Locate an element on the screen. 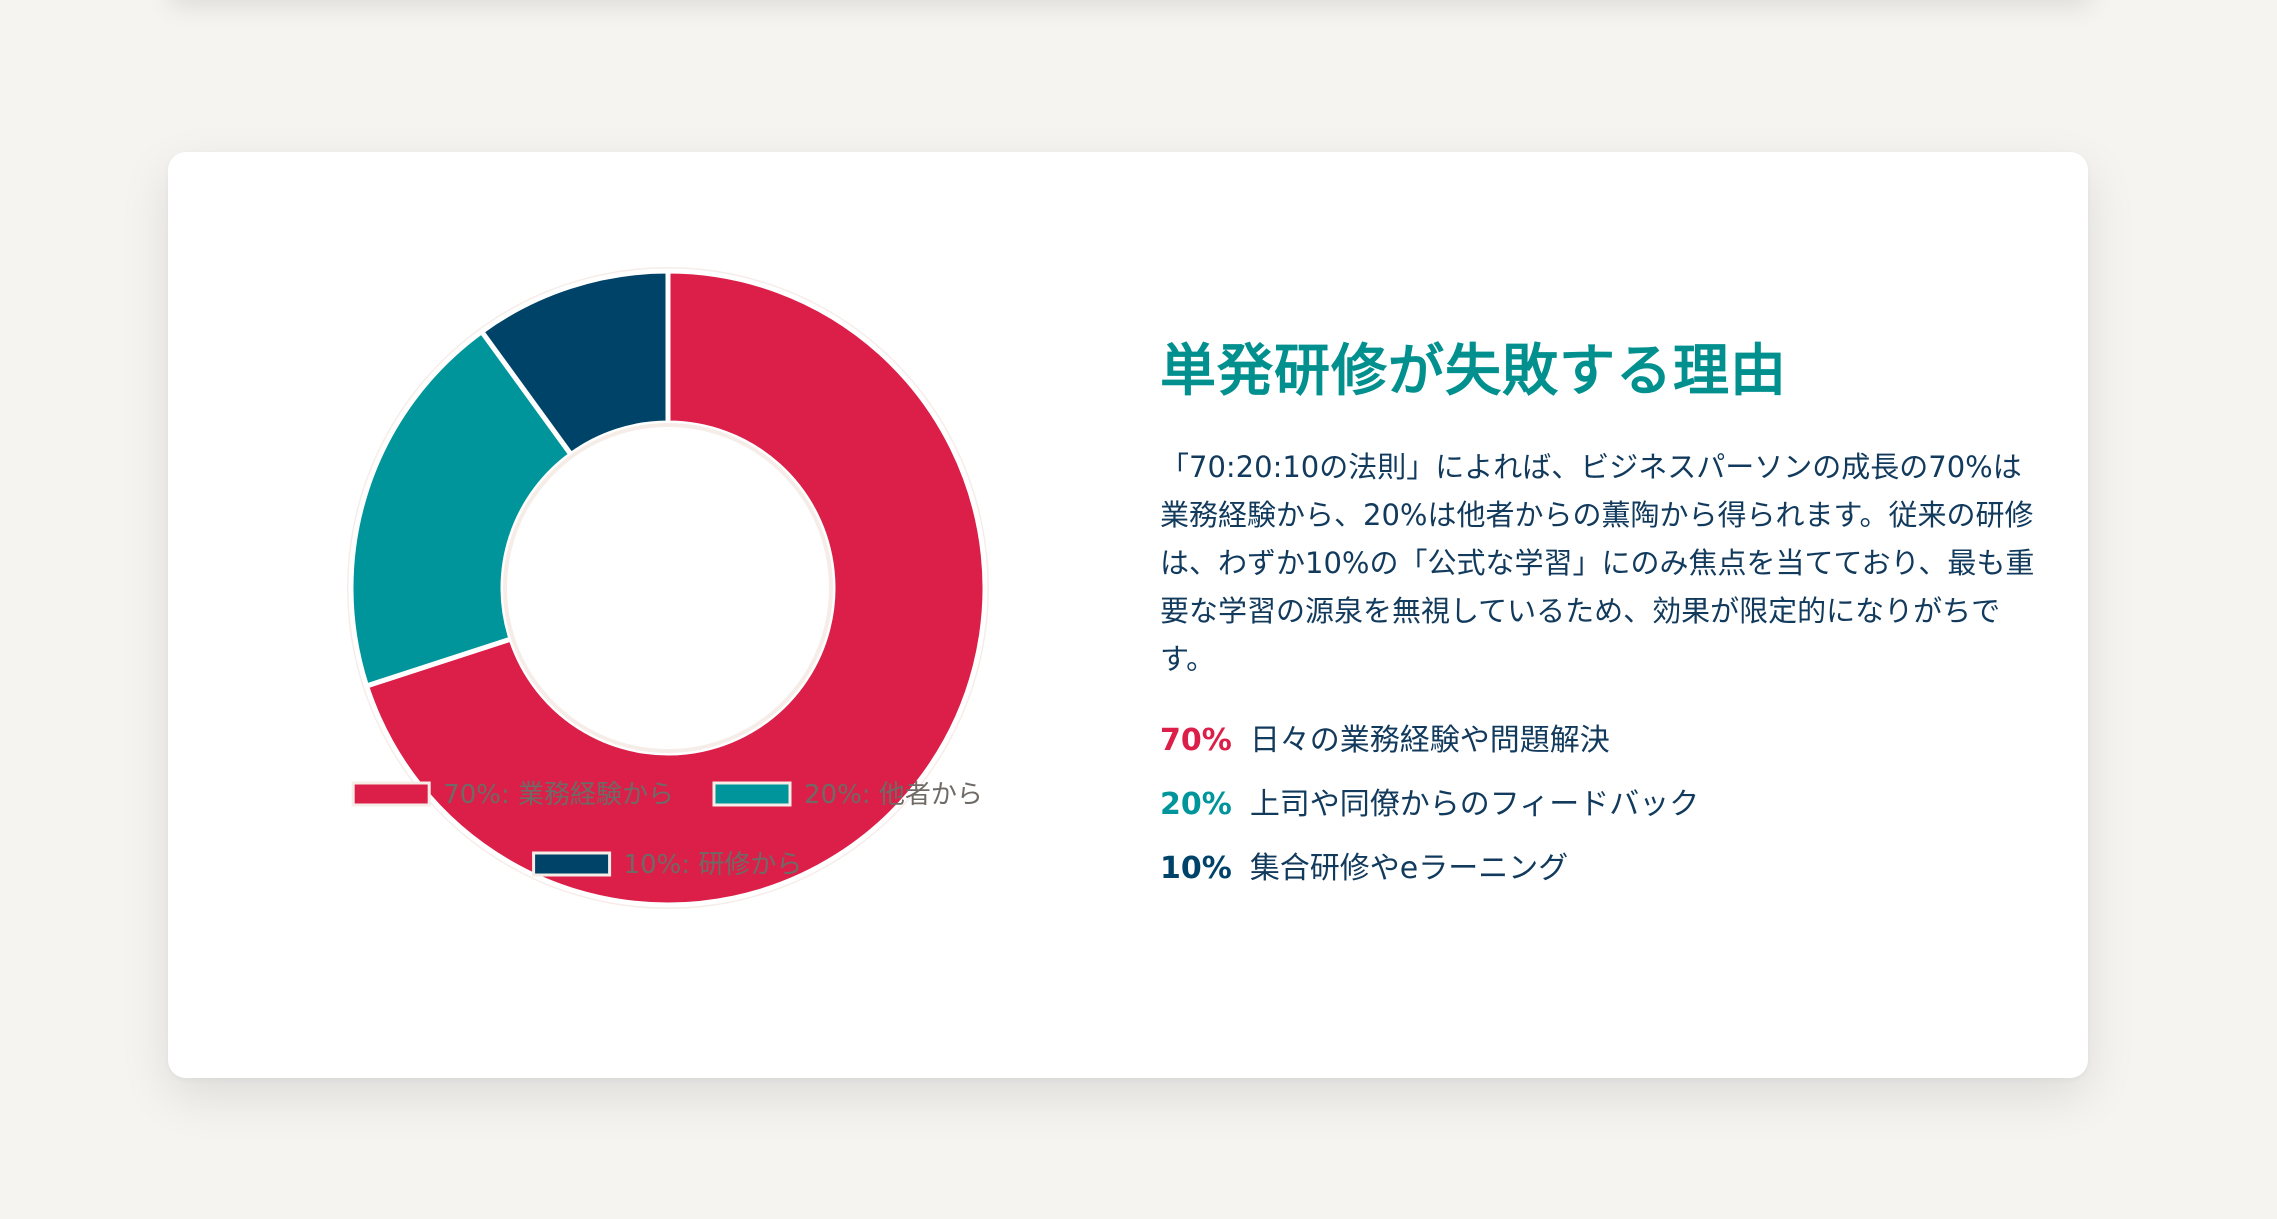 Image resolution: width=2277 pixels, height=1219 pixels. stat-percent: 10% is located at coordinates (1196, 869).